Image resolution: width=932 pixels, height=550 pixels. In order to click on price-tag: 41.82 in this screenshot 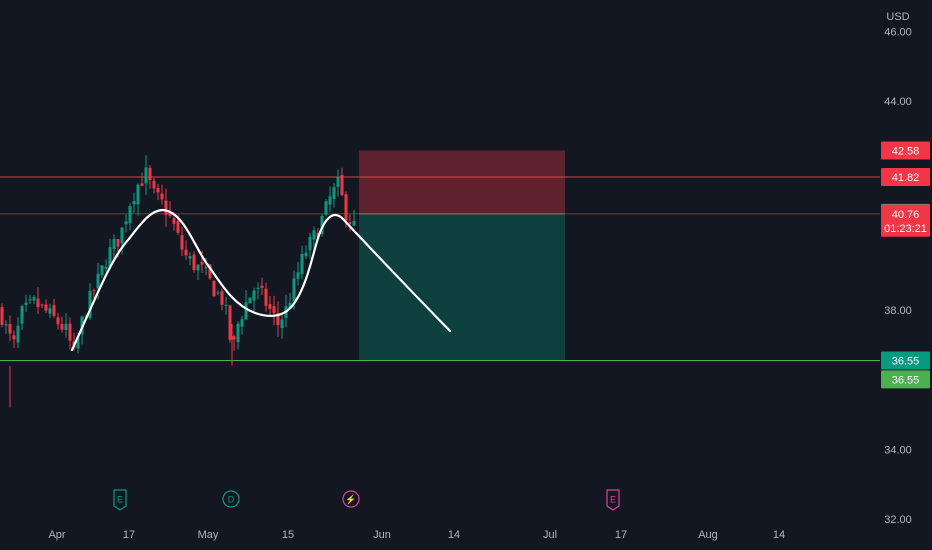, I will do `click(905, 176)`.